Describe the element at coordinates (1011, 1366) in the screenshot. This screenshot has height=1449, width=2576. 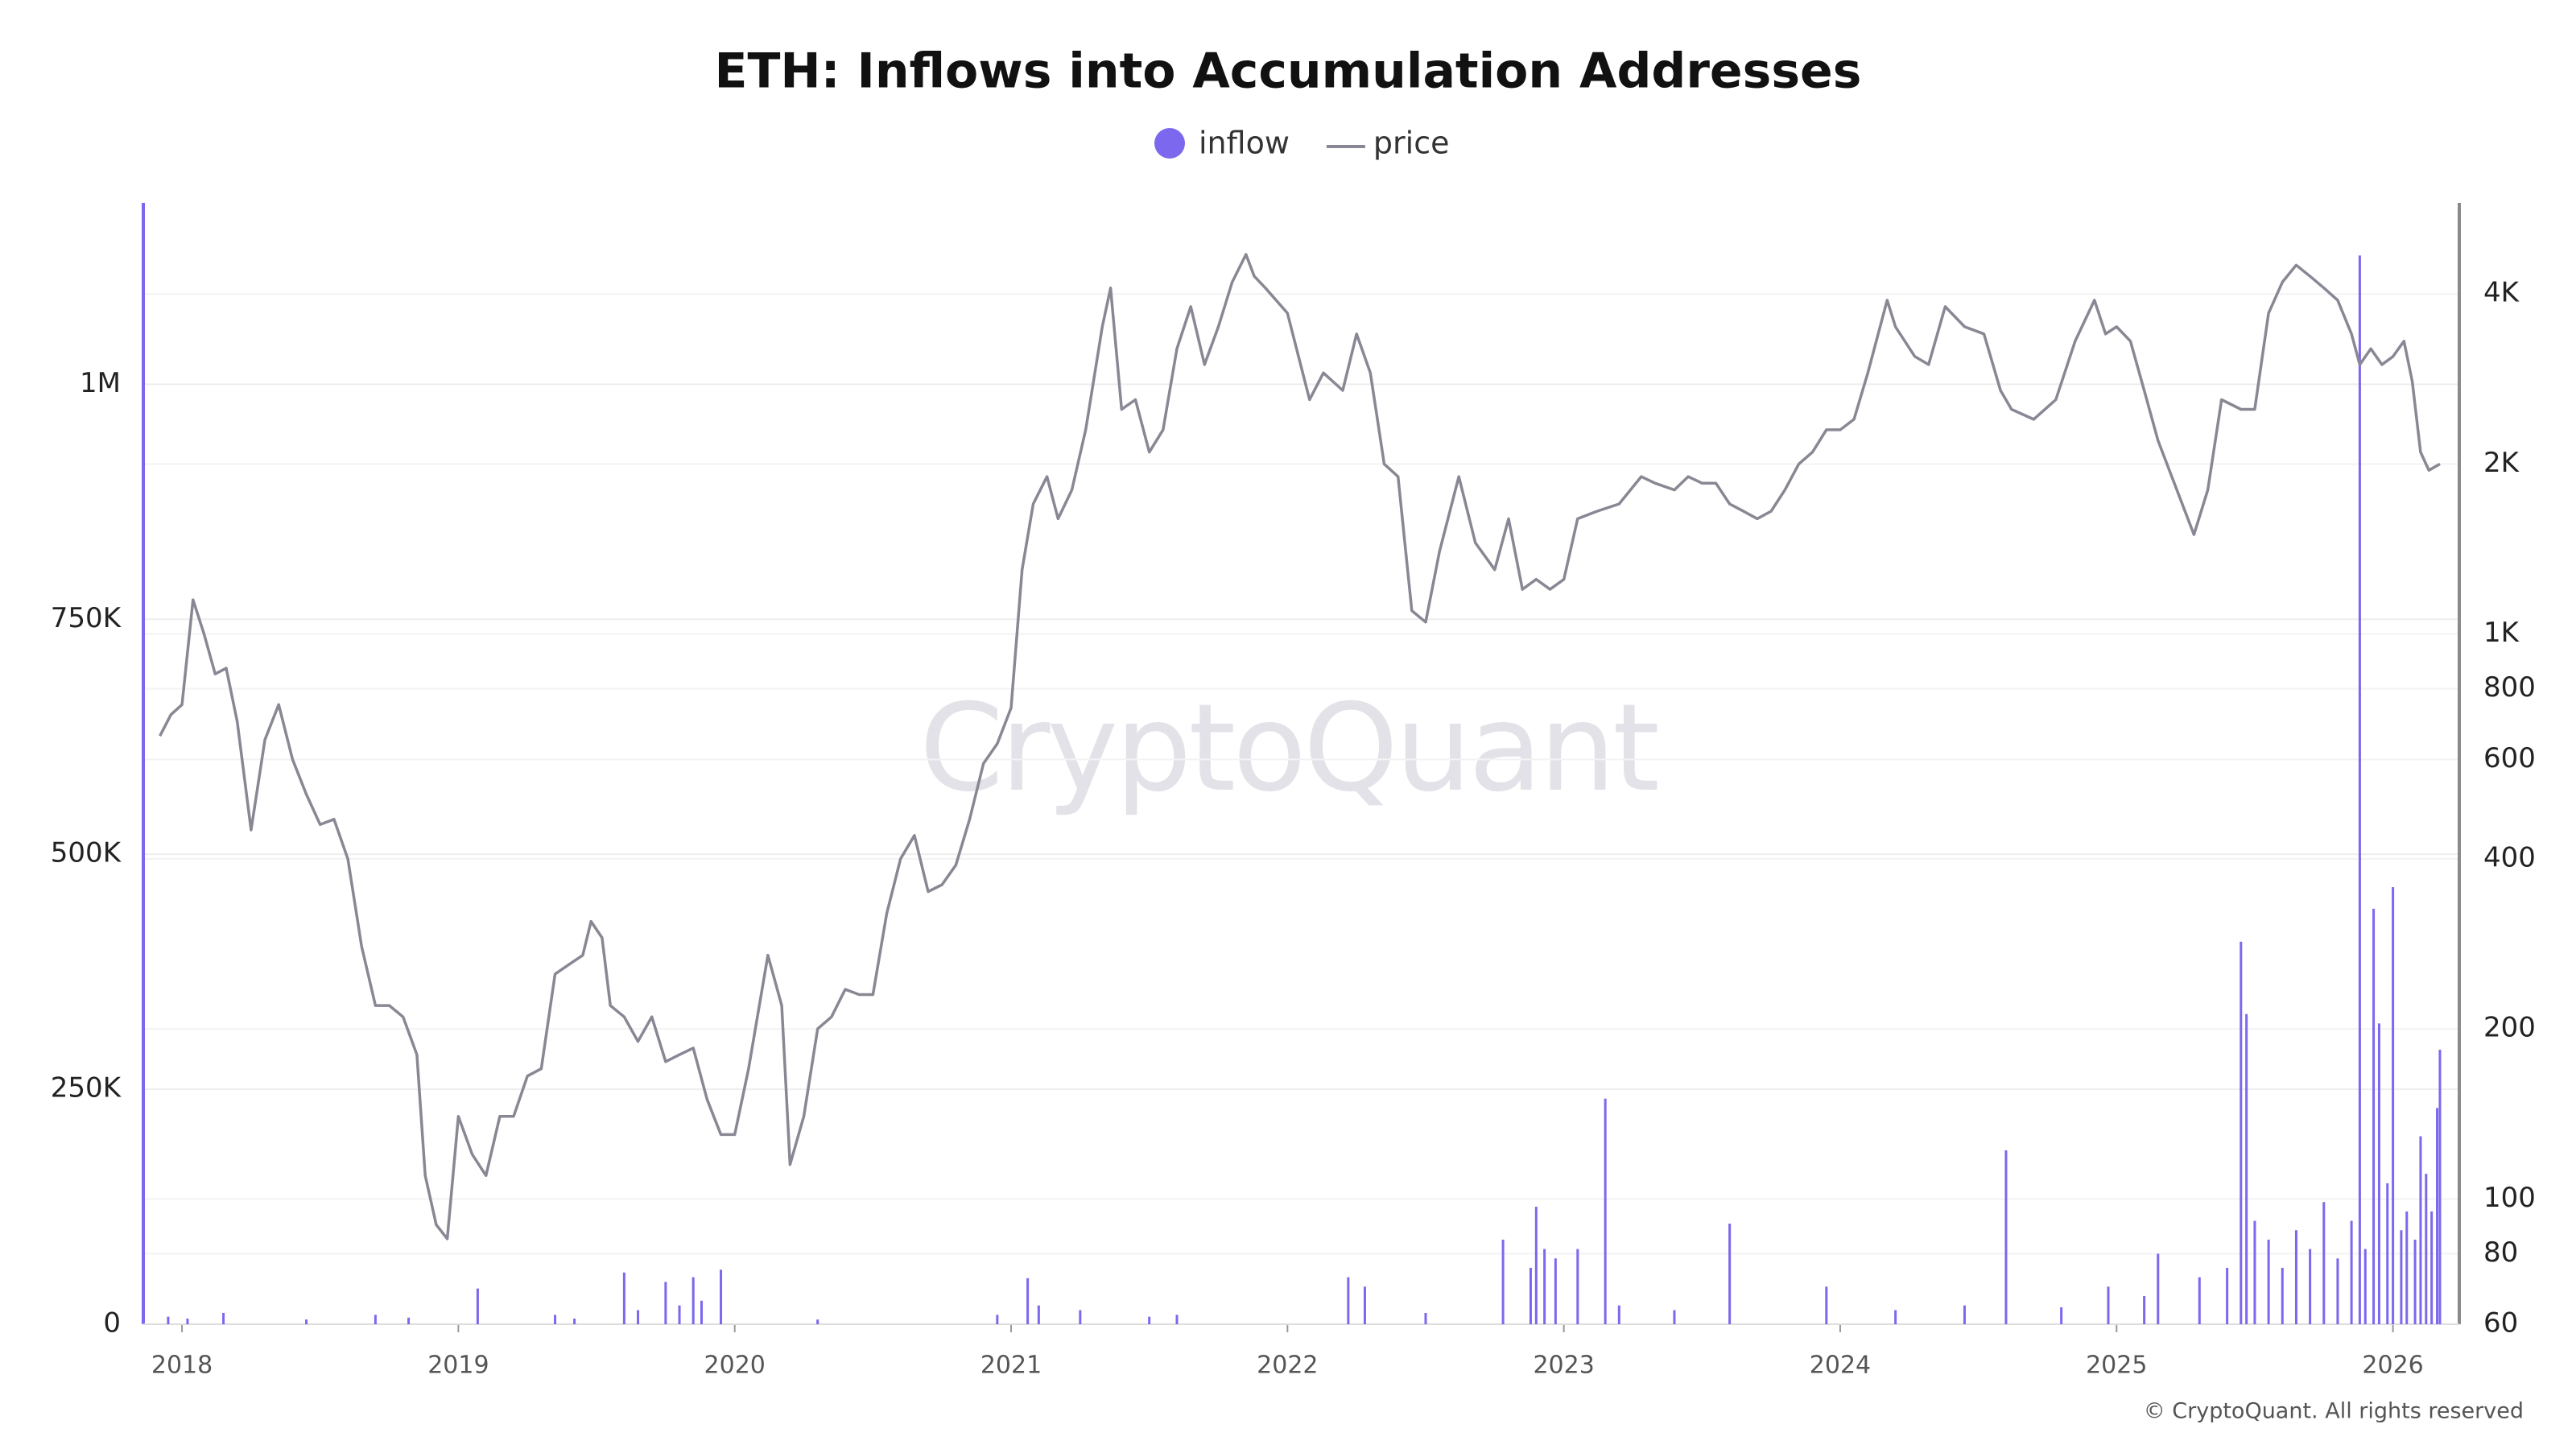
I see `x-tick-label: 2021` at that location.